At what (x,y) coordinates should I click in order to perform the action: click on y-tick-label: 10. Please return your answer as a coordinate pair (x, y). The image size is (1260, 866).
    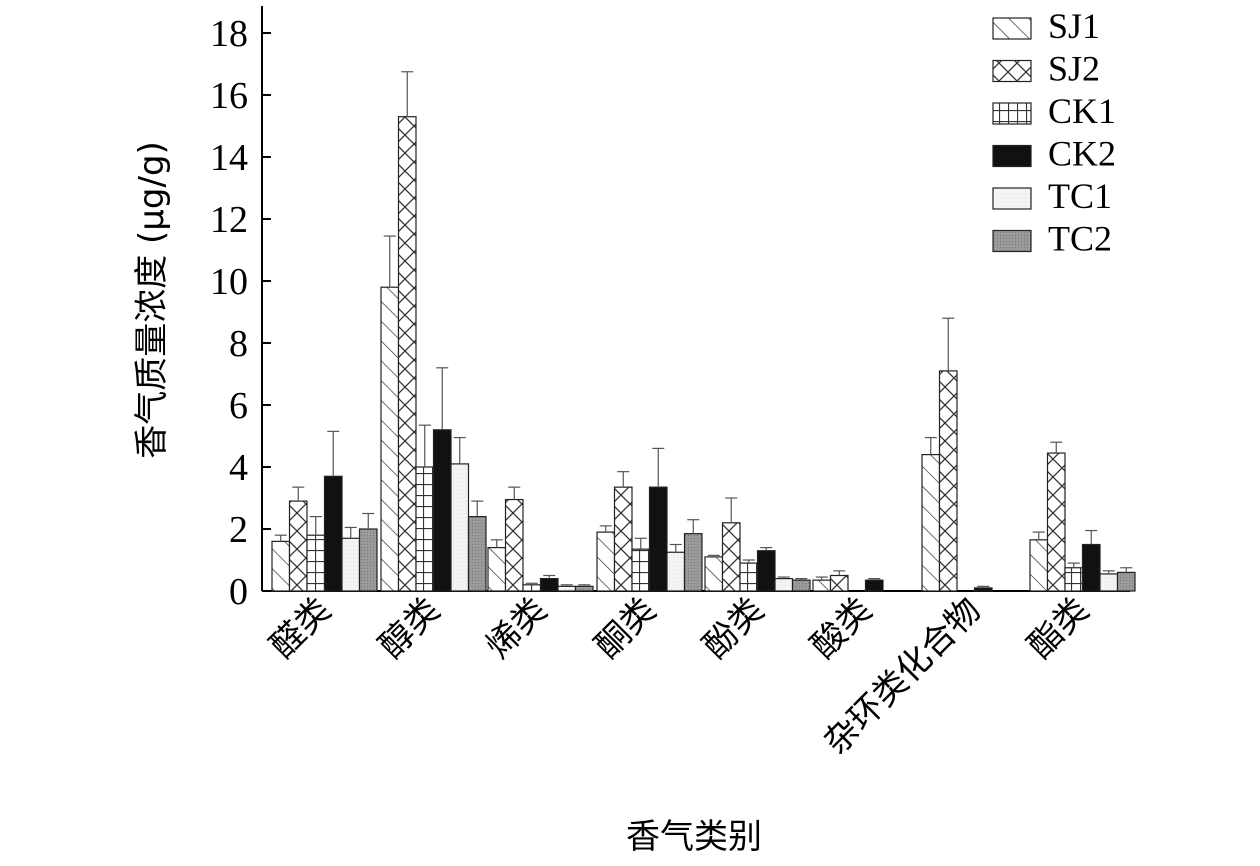
    Looking at the image, I should click on (229, 282).